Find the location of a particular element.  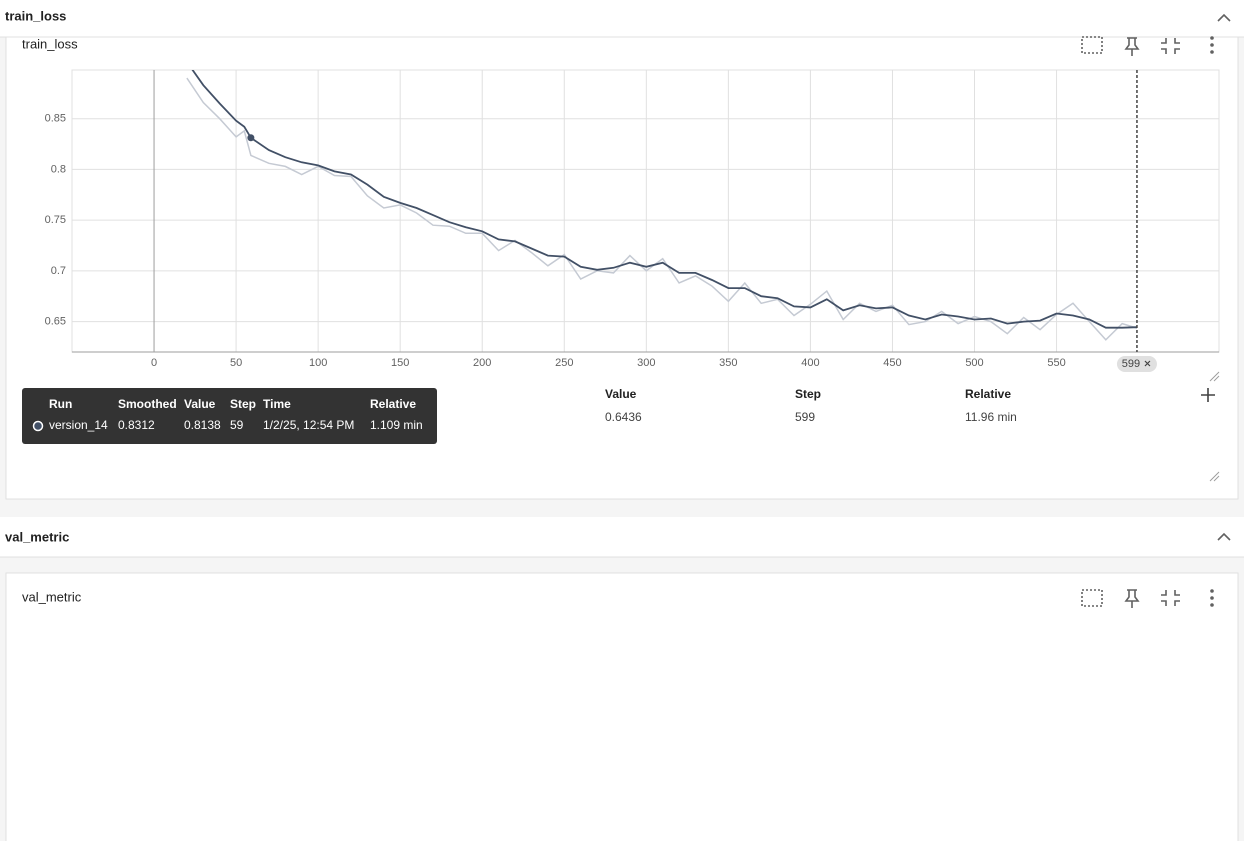

card-title: val_metric is located at coordinates (52, 596).